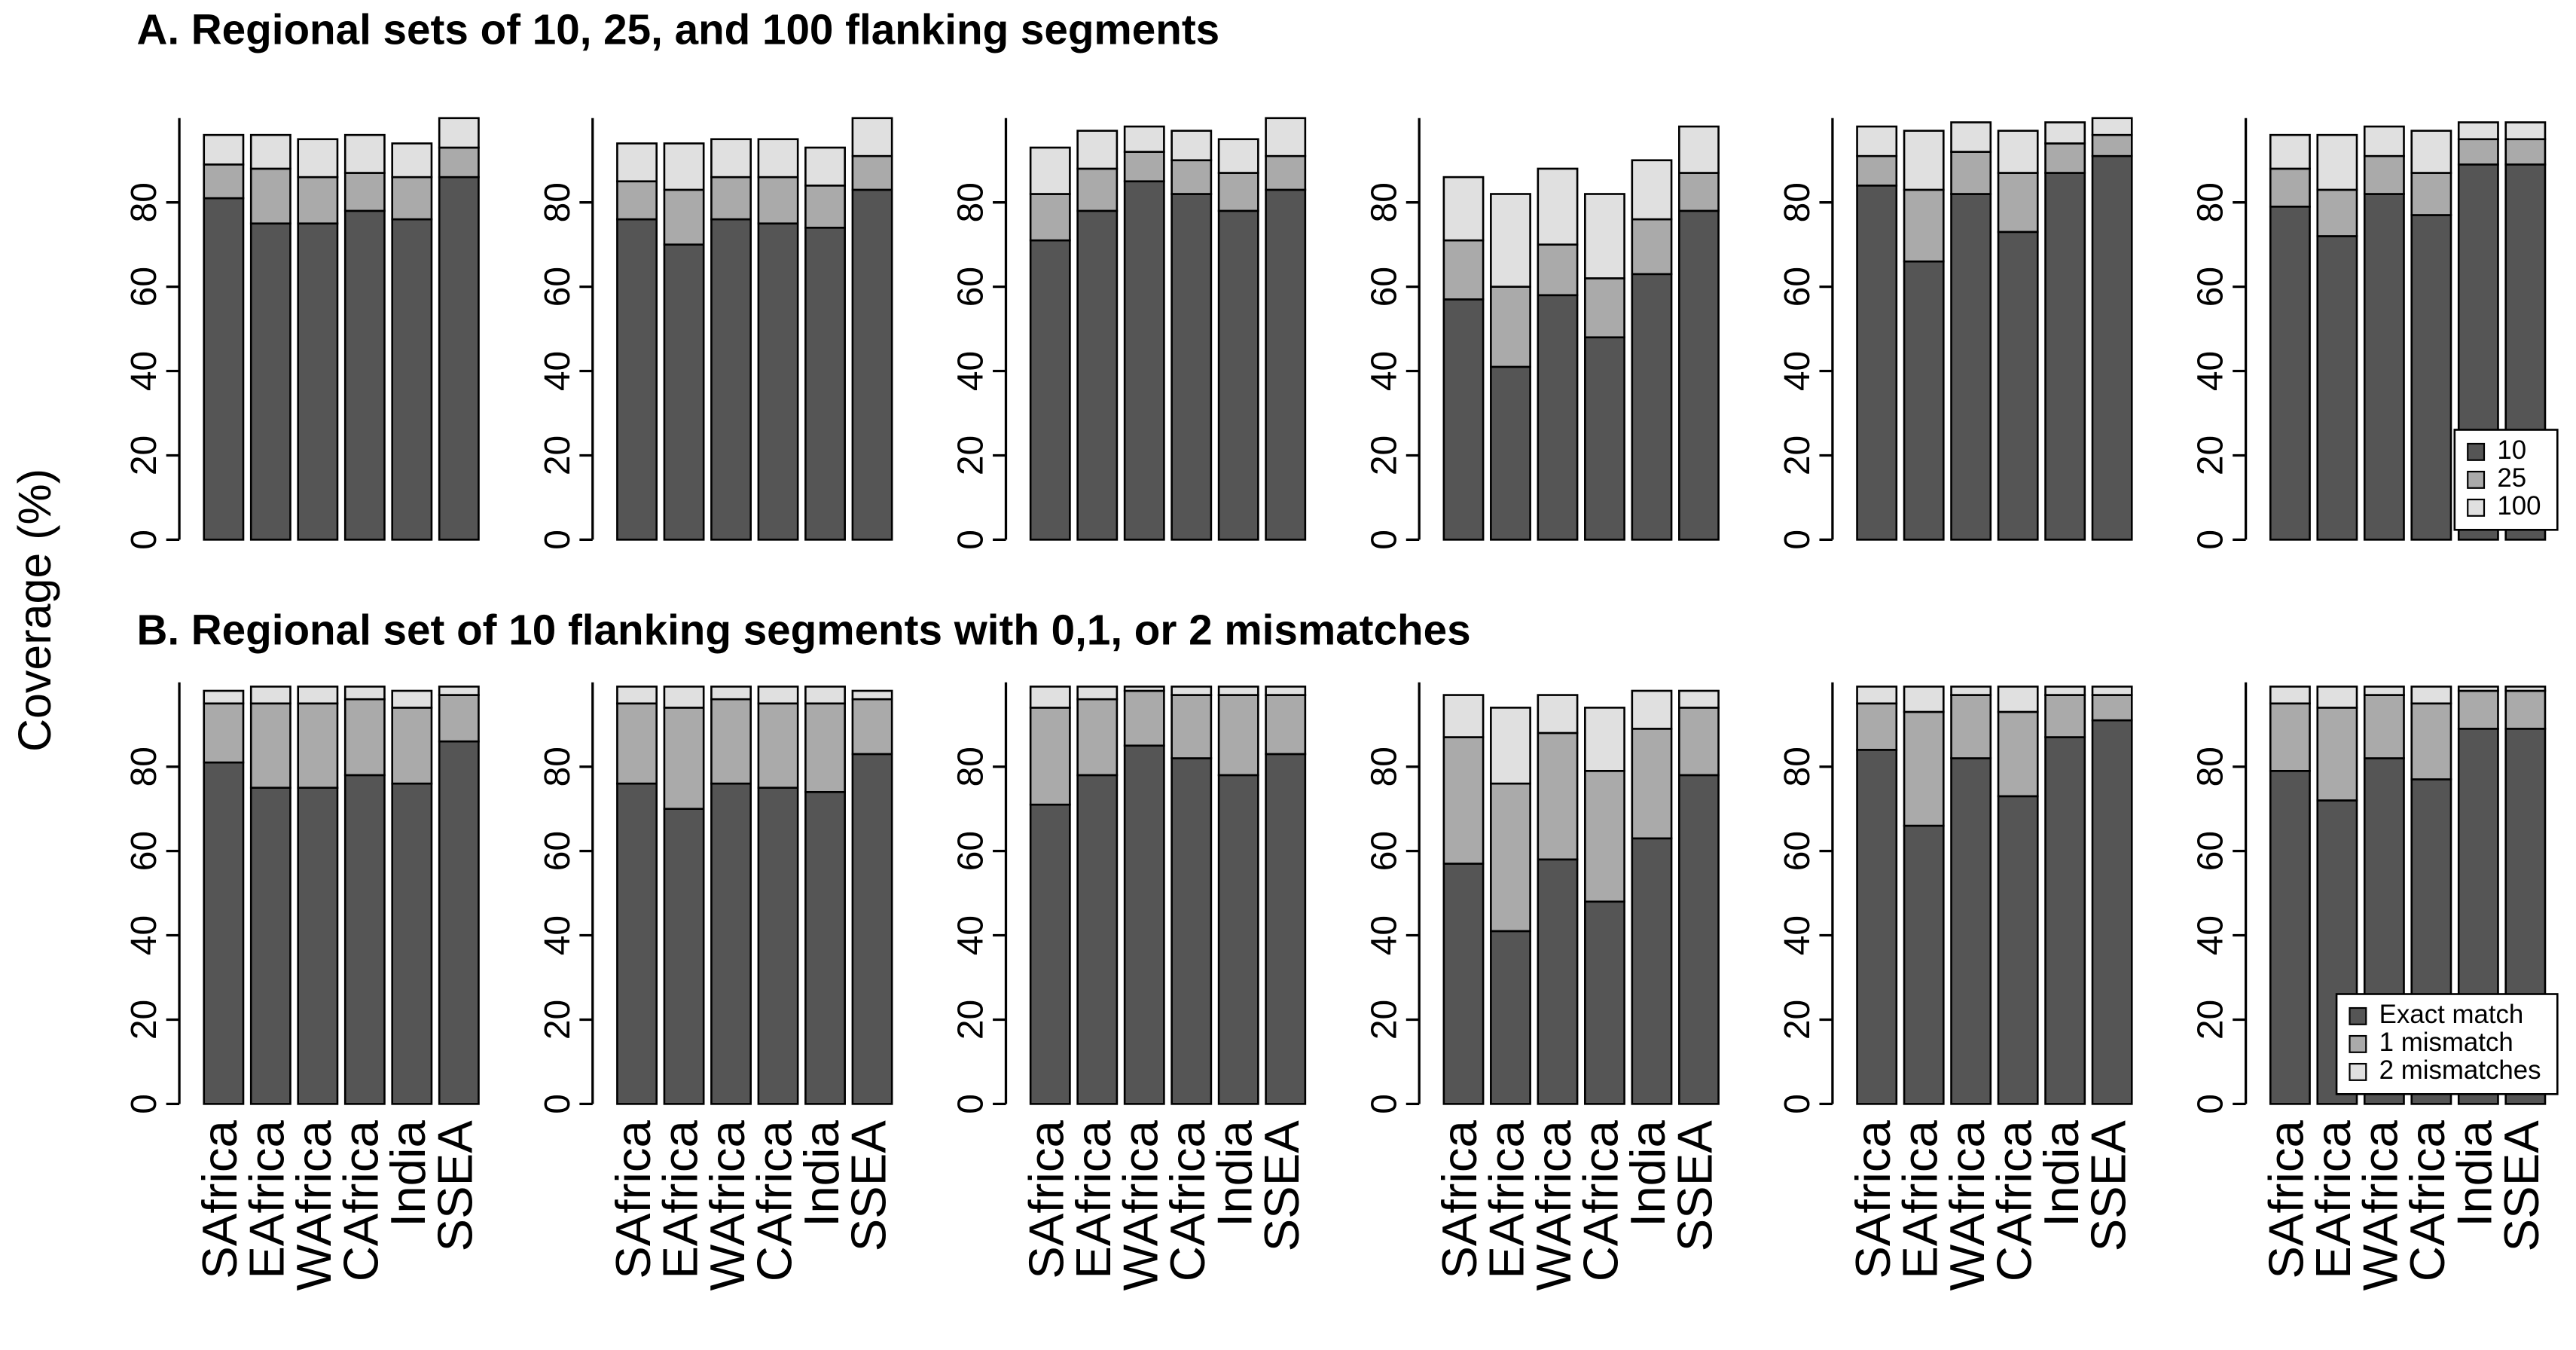  What do you see at coordinates (302, 333) in the screenshot?
I see `panel: 0 20 40 60 80` at bounding box center [302, 333].